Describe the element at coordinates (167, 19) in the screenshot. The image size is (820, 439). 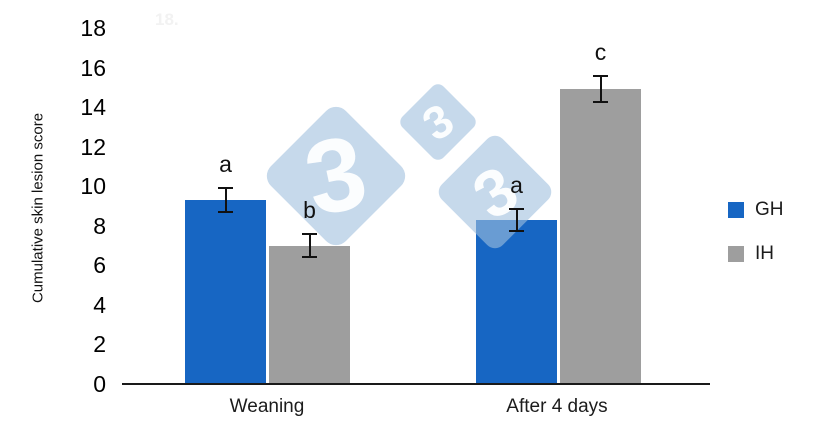
I see `ghost-tick-text: 18.` at that location.